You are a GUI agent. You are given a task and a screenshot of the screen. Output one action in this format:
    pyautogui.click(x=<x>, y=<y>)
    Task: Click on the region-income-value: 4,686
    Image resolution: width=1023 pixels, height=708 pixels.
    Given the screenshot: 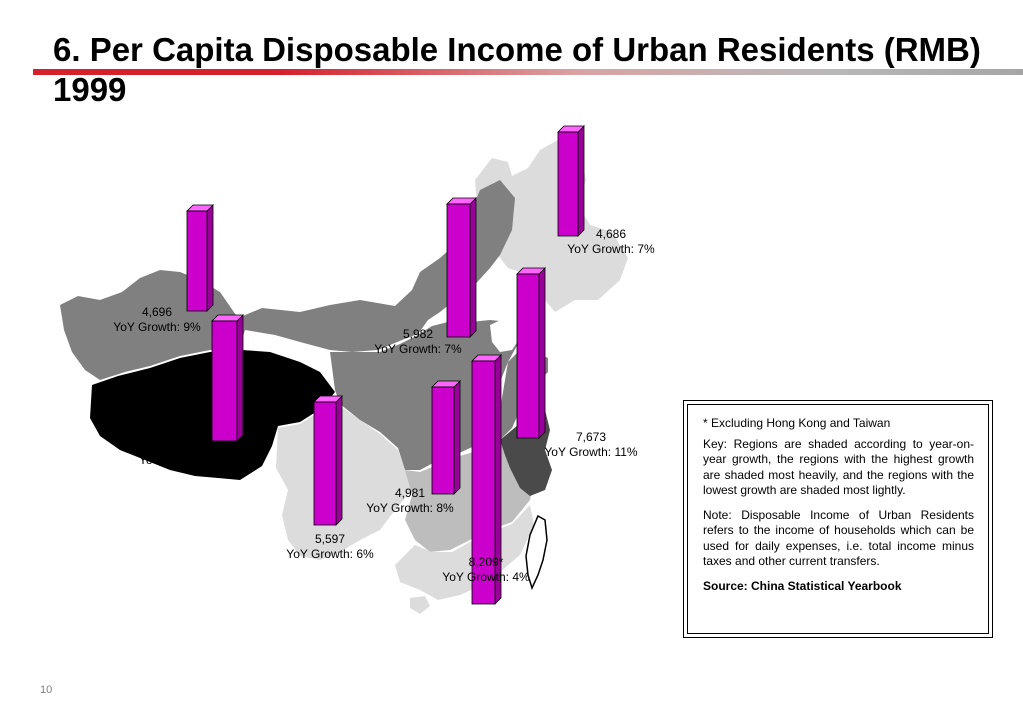 What is the action you would take?
    pyautogui.click(x=611, y=234)
    